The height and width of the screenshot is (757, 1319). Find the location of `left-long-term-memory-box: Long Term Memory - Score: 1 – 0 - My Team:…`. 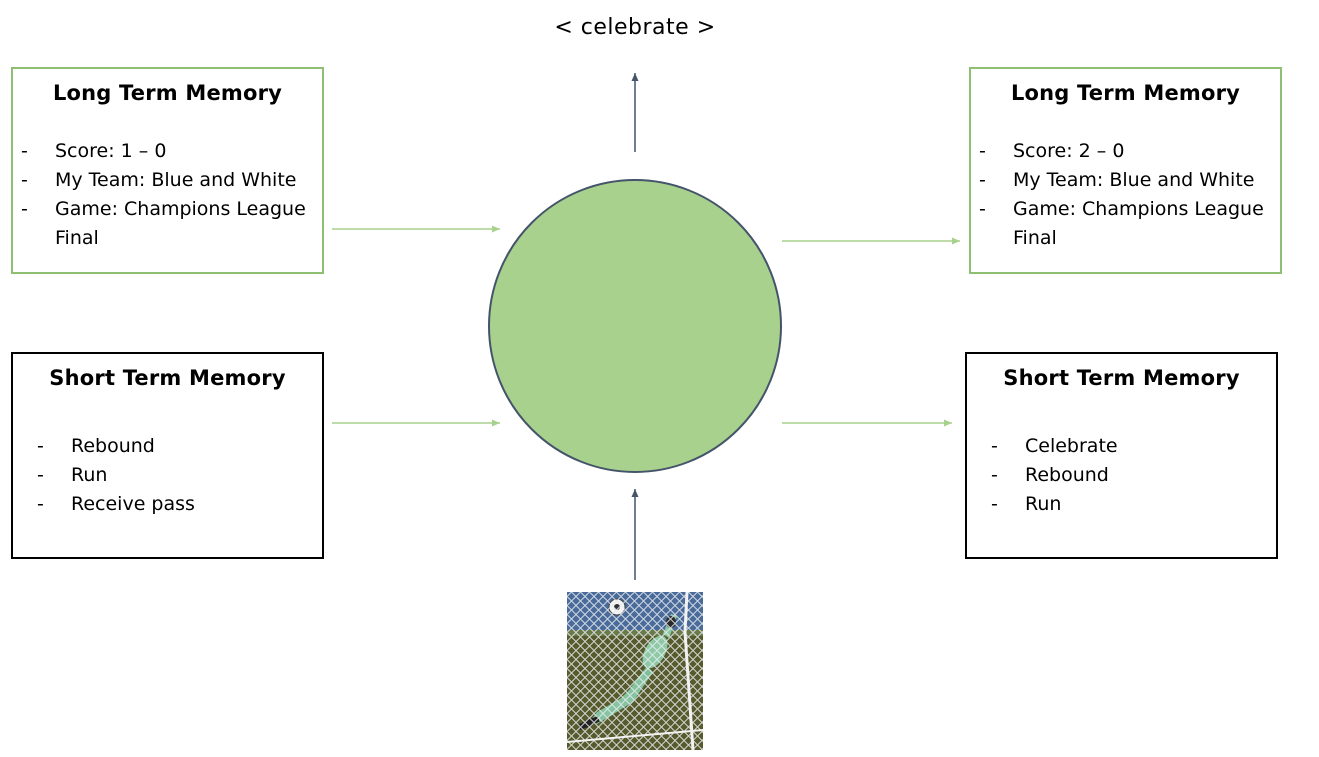

left-long-term-memory-box: Long Term Memory - Score: 1 – 0 - My Team:… is located at coordinates (167, 170).